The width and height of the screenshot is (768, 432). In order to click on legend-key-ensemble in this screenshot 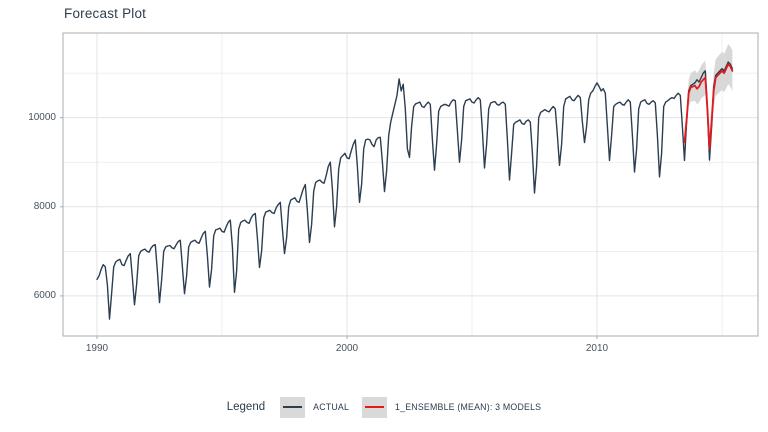, I will do `click(375, 407)`.